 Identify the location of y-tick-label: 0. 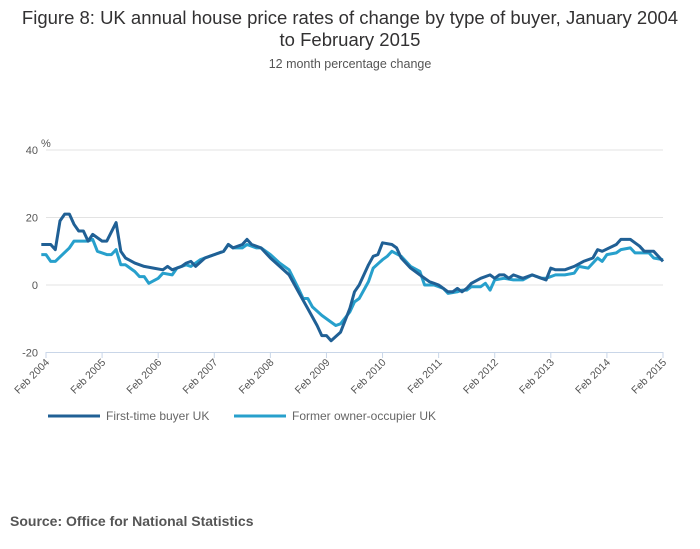
(35, 286).